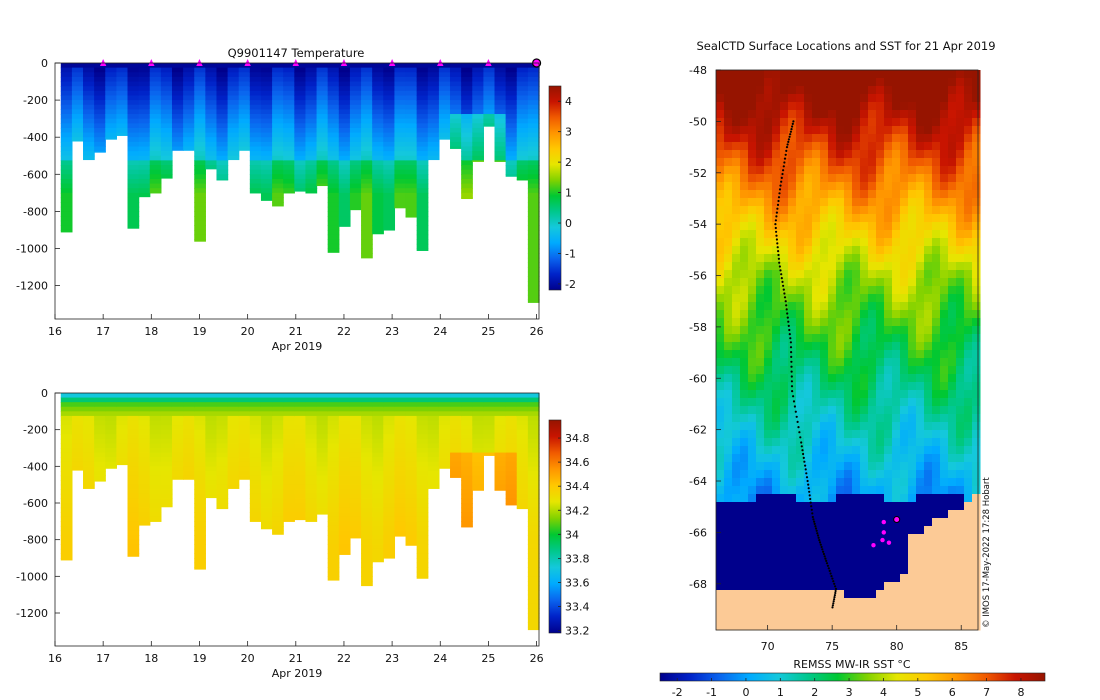  Describe the element at coordinates (568, 132) in the screenshot. I see `colorbar-tick-label: 3` at that location.